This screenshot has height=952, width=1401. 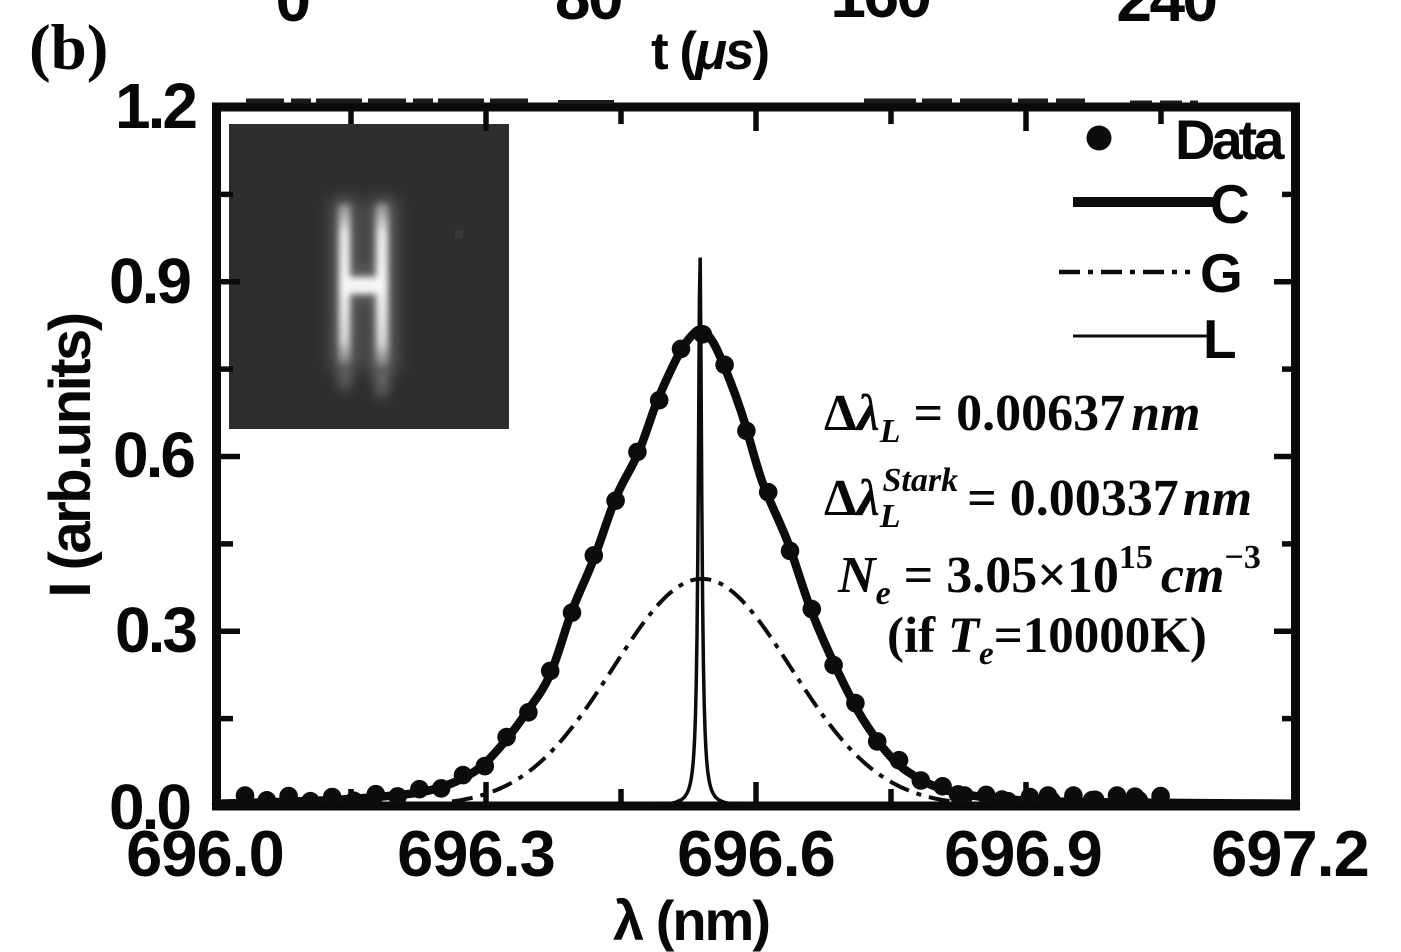 I want to click on svg-text: 696.6, so click(x=756, y=853).